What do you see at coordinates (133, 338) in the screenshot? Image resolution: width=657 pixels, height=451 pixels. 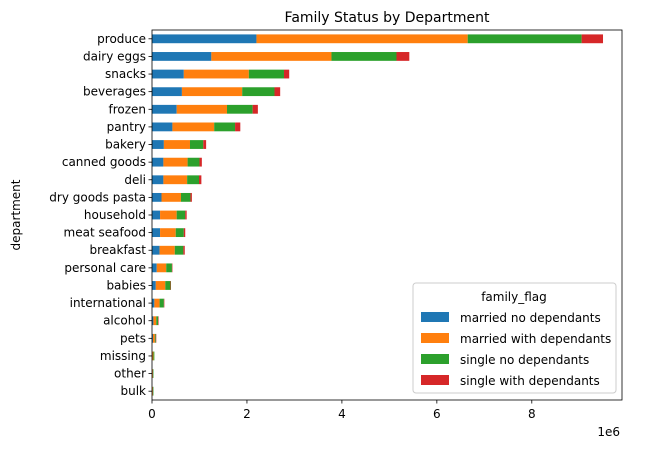 I see `y-tick-label: pets` at bounding box center [133, 338].